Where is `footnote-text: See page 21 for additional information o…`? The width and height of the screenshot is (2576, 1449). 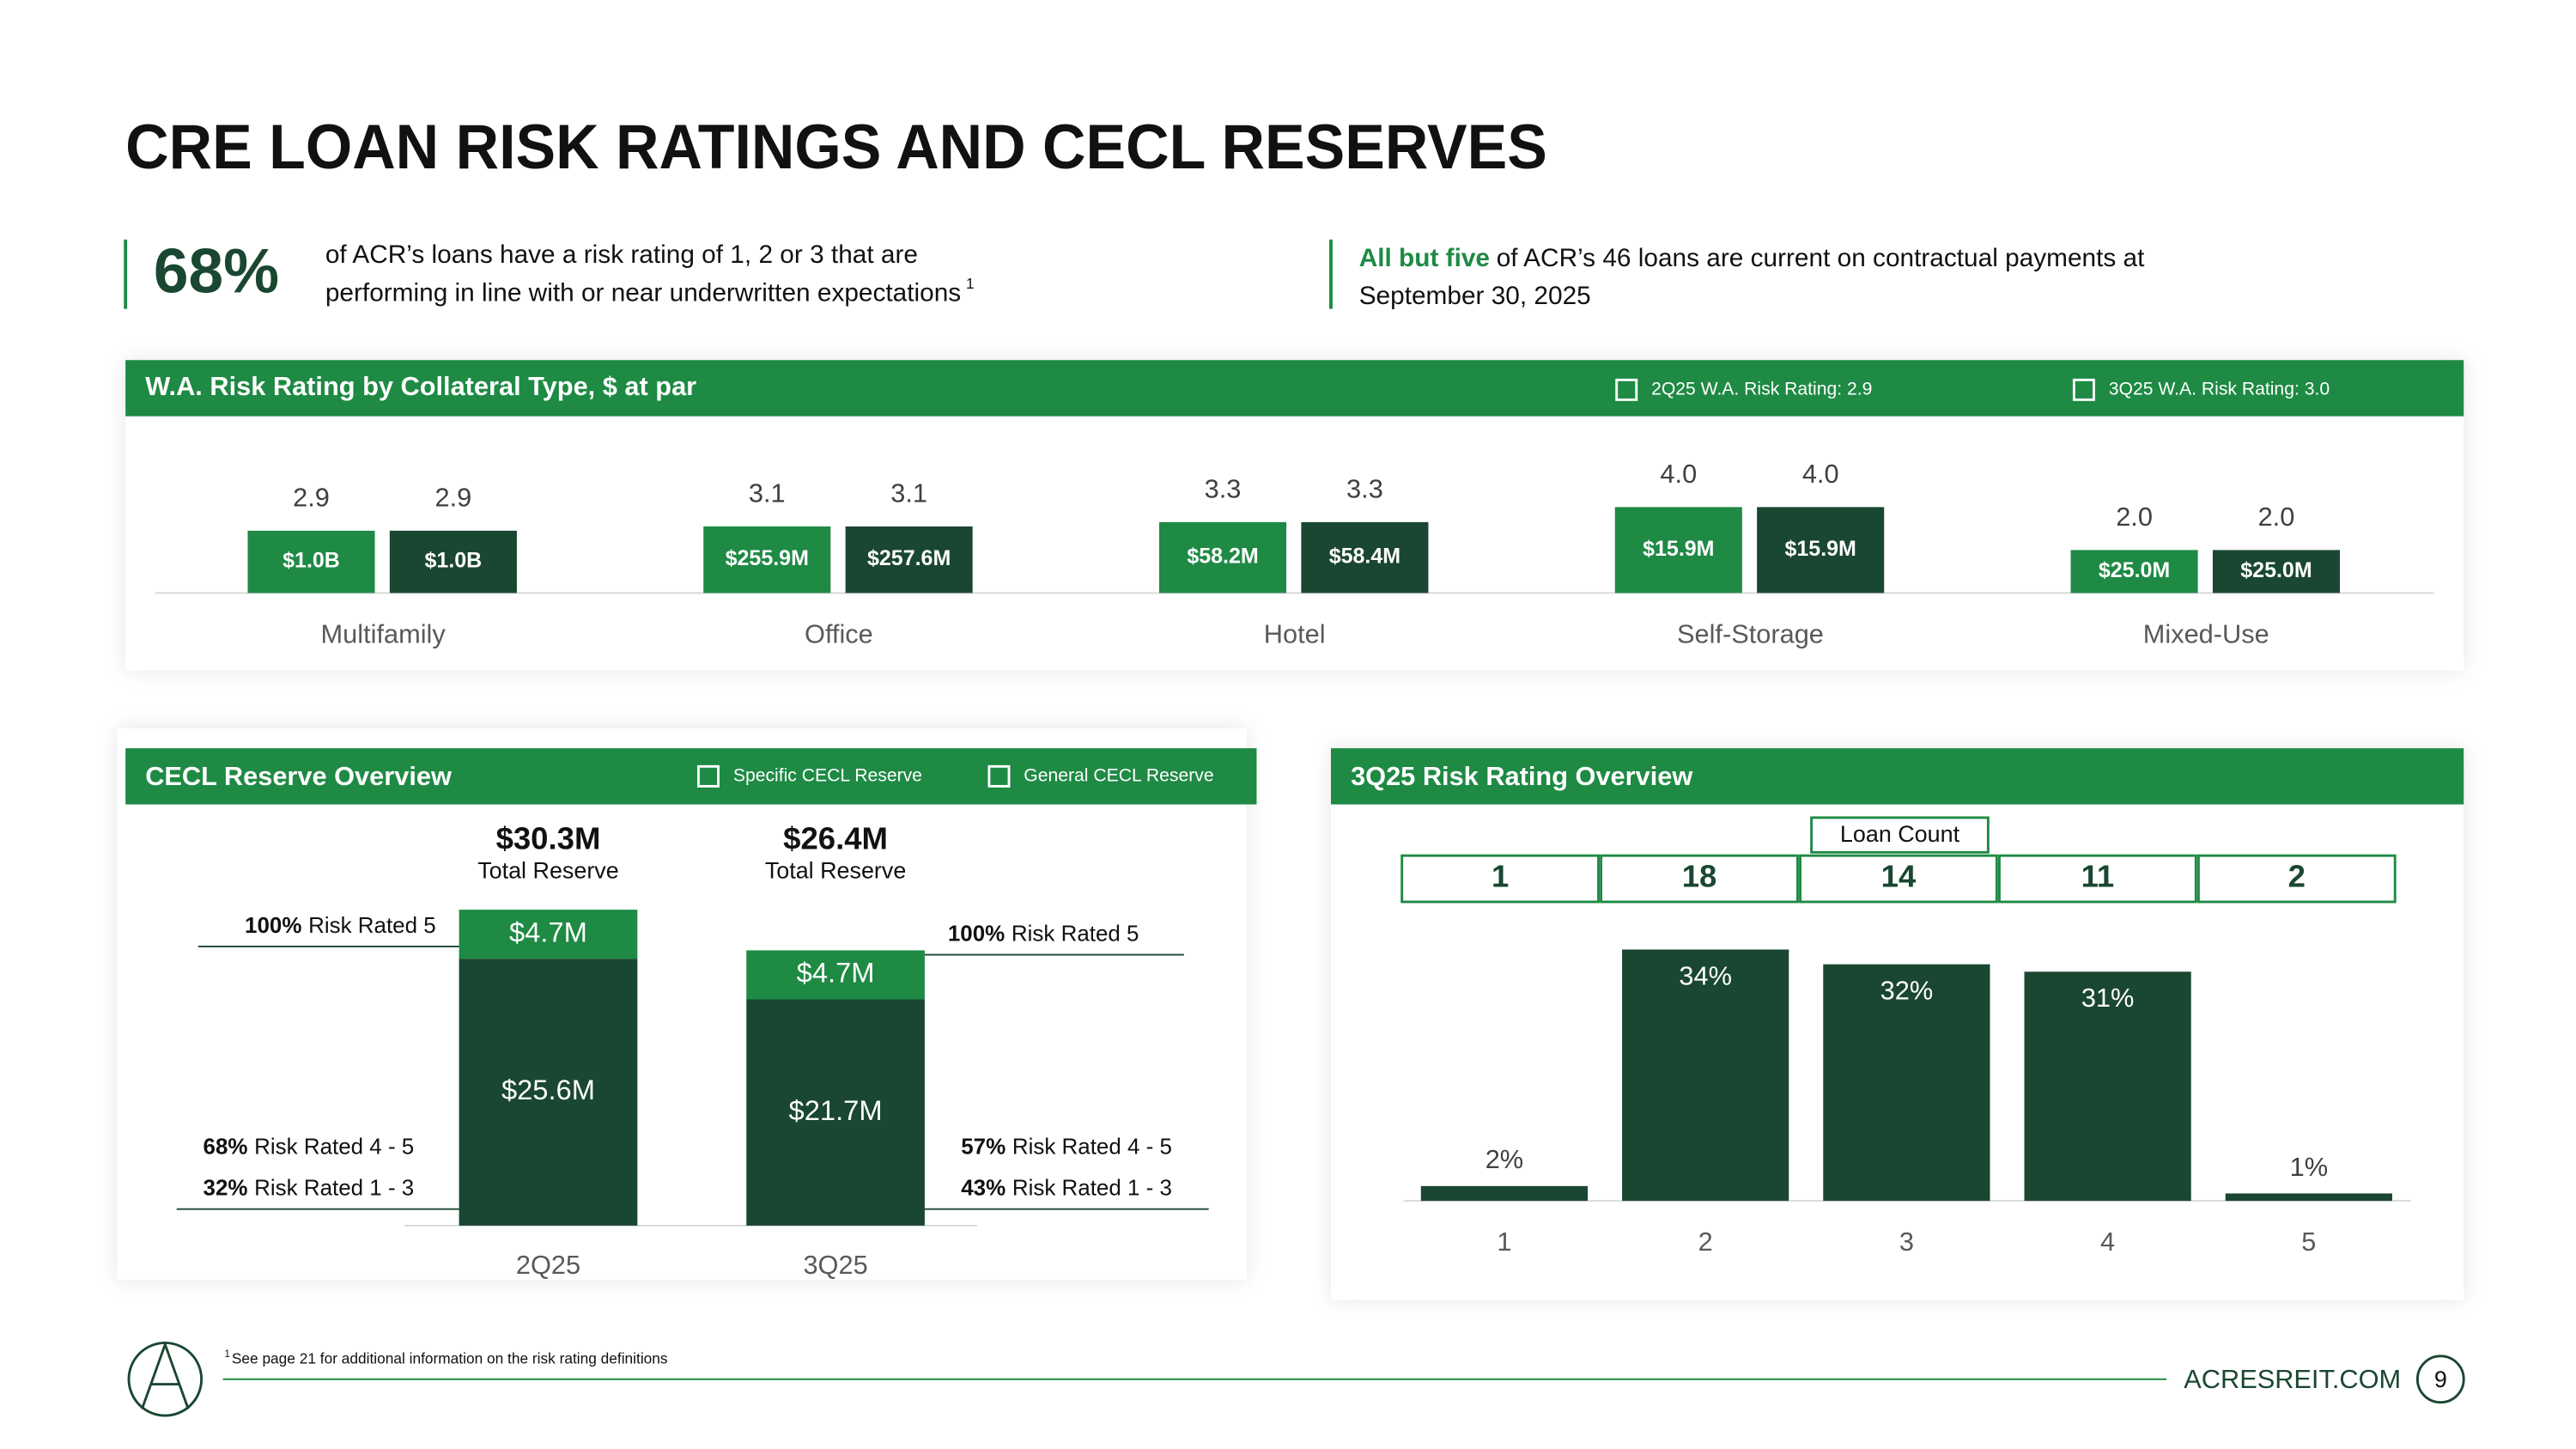
footnote-text: See page 21 for additional information o… is located at coordinates (450, 1358).